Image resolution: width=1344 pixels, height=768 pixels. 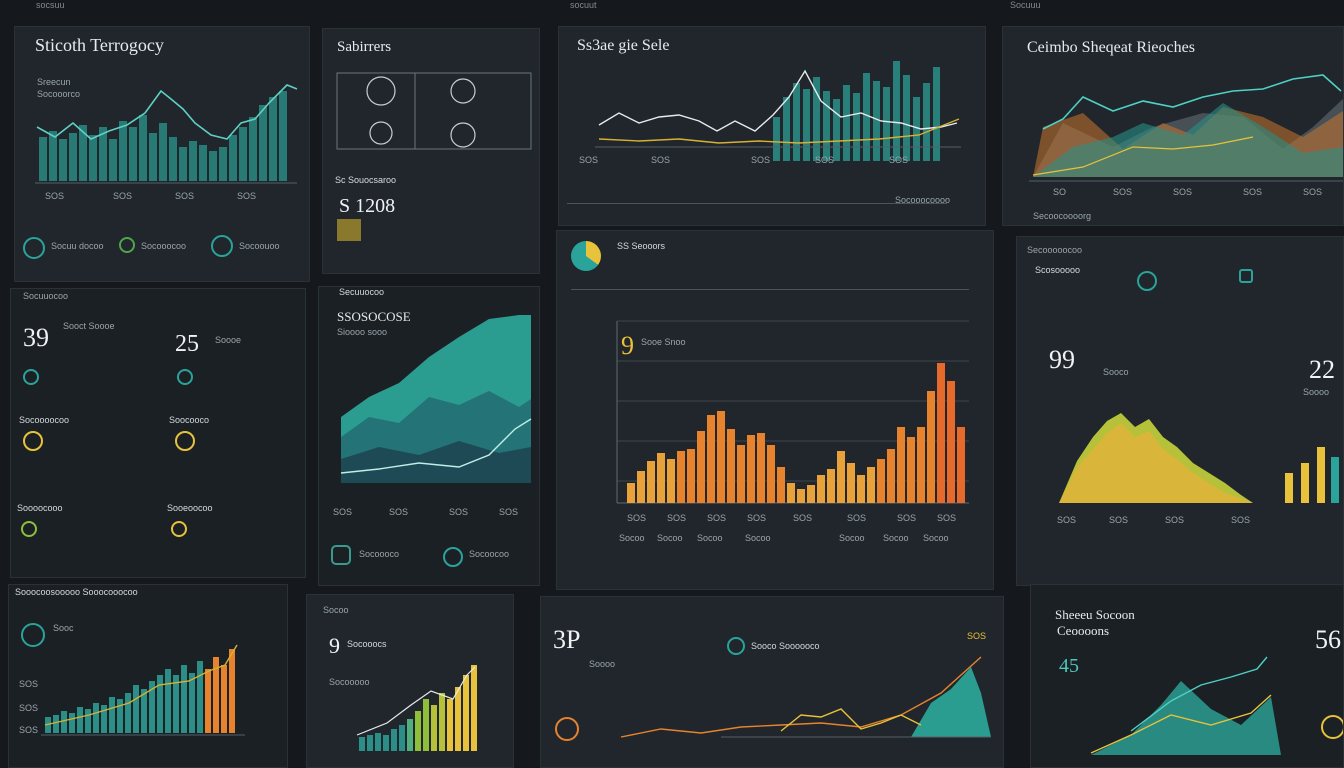 What do you see at coordinates (54, 82) in the screenshot?
I see `panel-subtitle: Sreecun` at bounding box center [54, 82].